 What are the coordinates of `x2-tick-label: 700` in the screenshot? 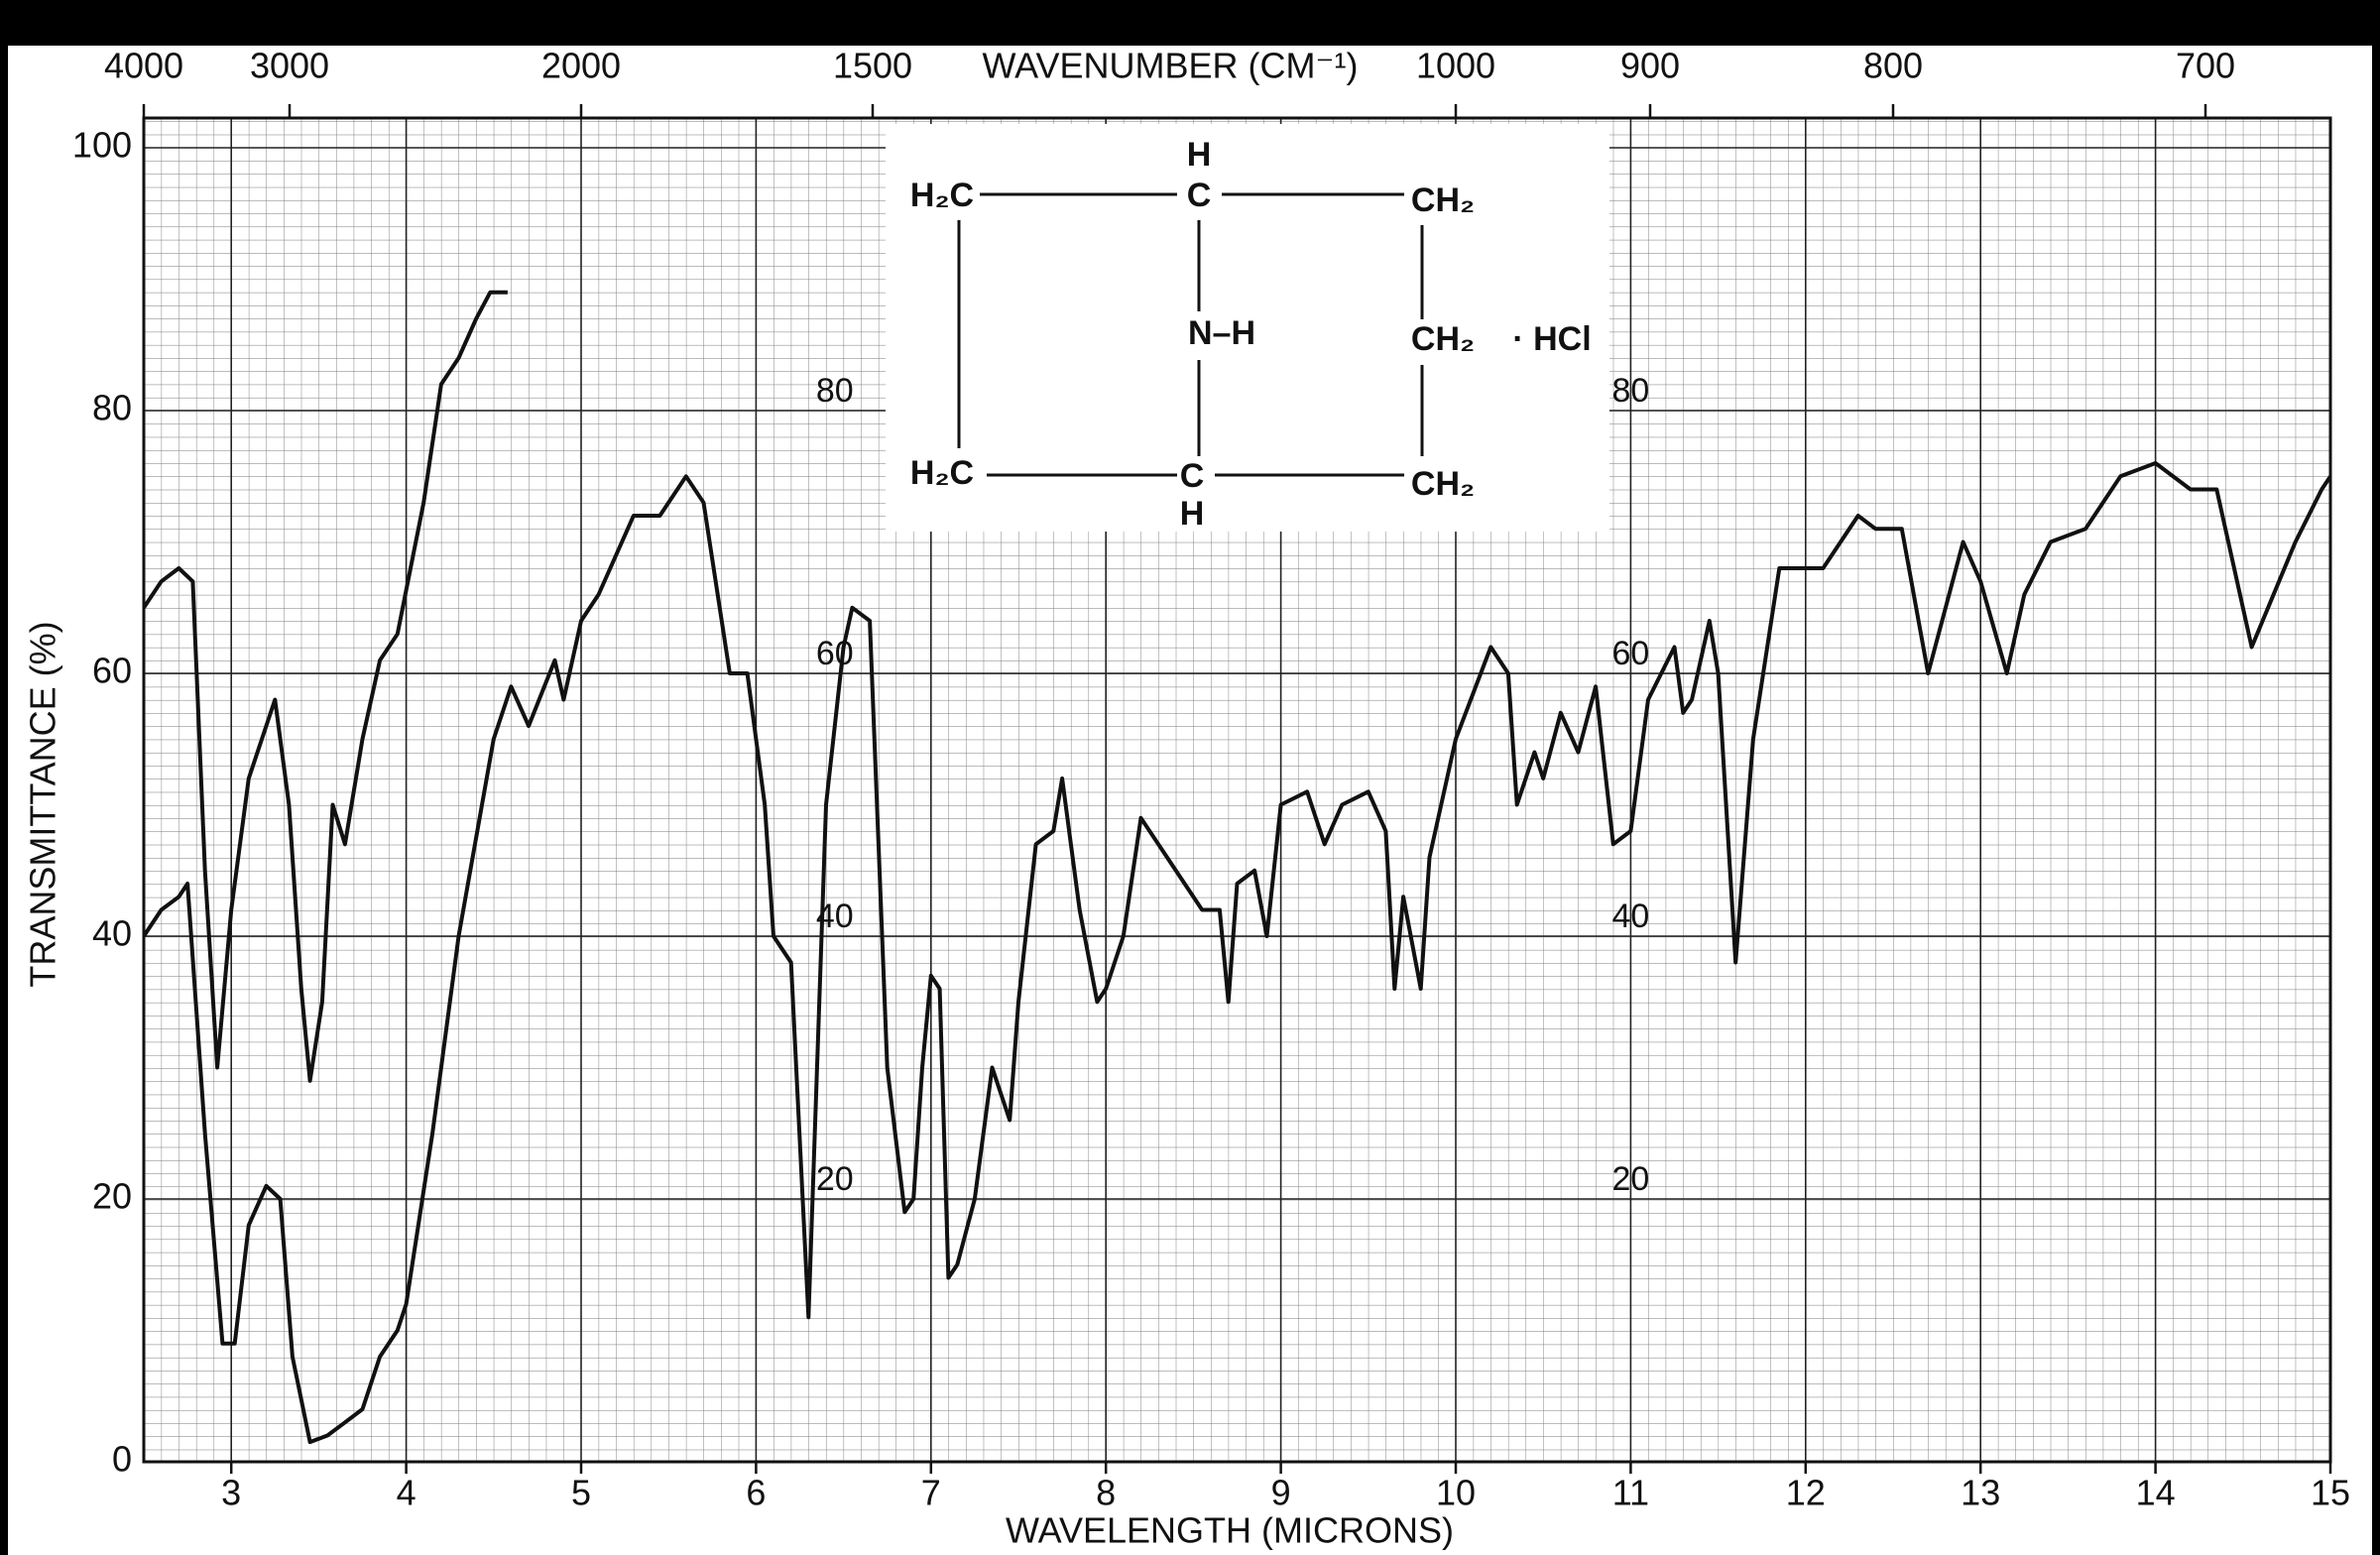 It's located at (2205, 66).